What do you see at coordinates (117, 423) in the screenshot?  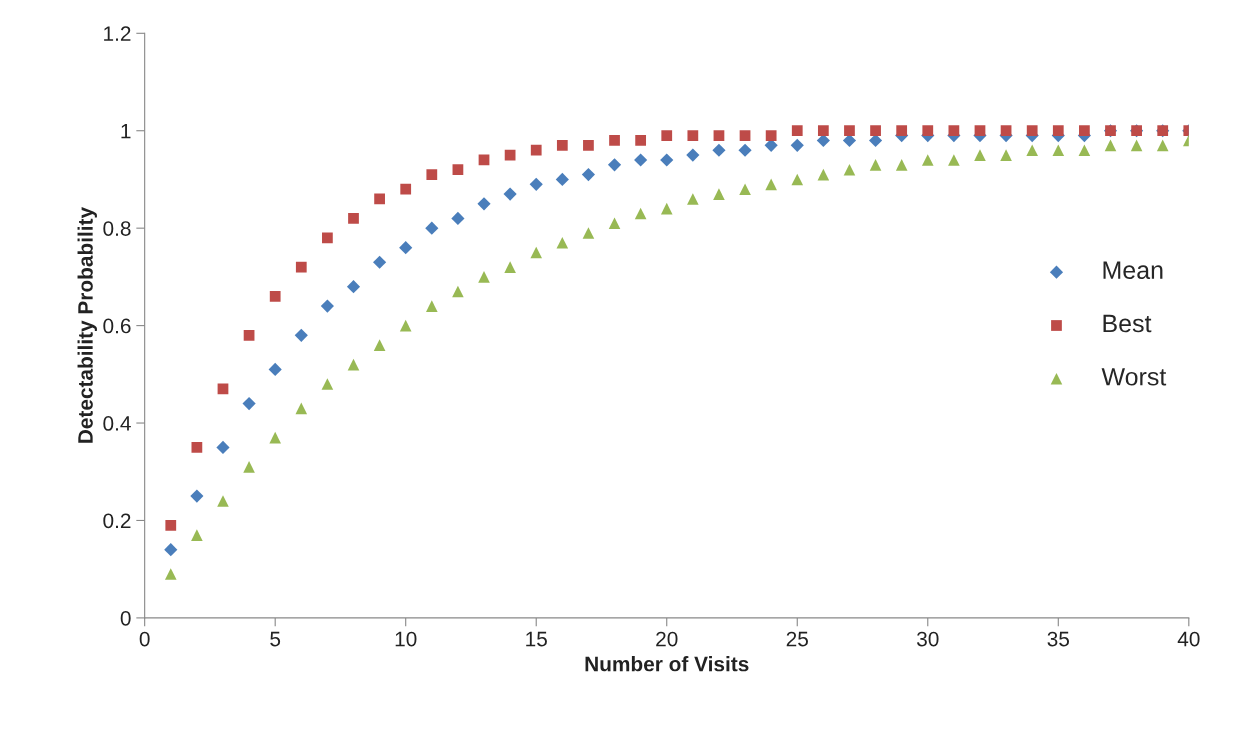 I see `y-tick-label: 0.4` at bounding box center [117, 423].